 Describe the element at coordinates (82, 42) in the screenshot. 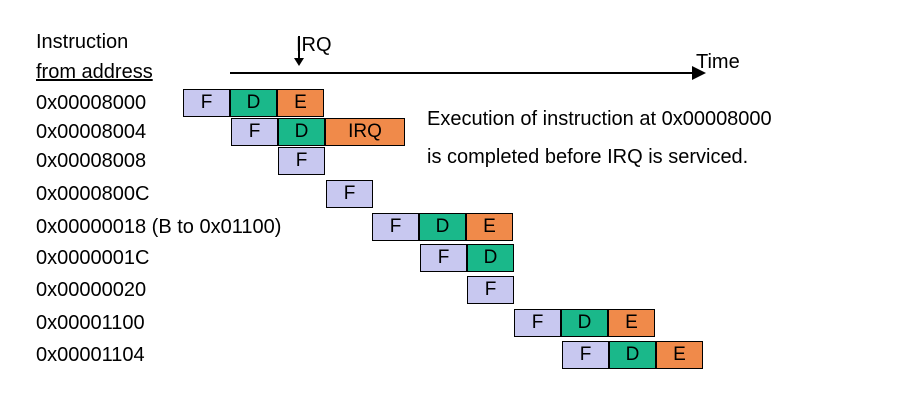

I see `header-instruction: Instruction` at that location.